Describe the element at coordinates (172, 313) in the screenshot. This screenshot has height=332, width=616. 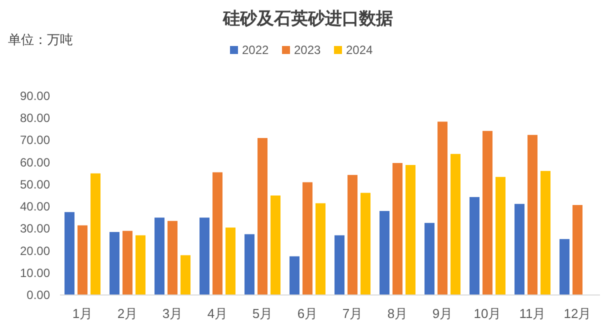
I see `x-tick-label: 3月` at that location.